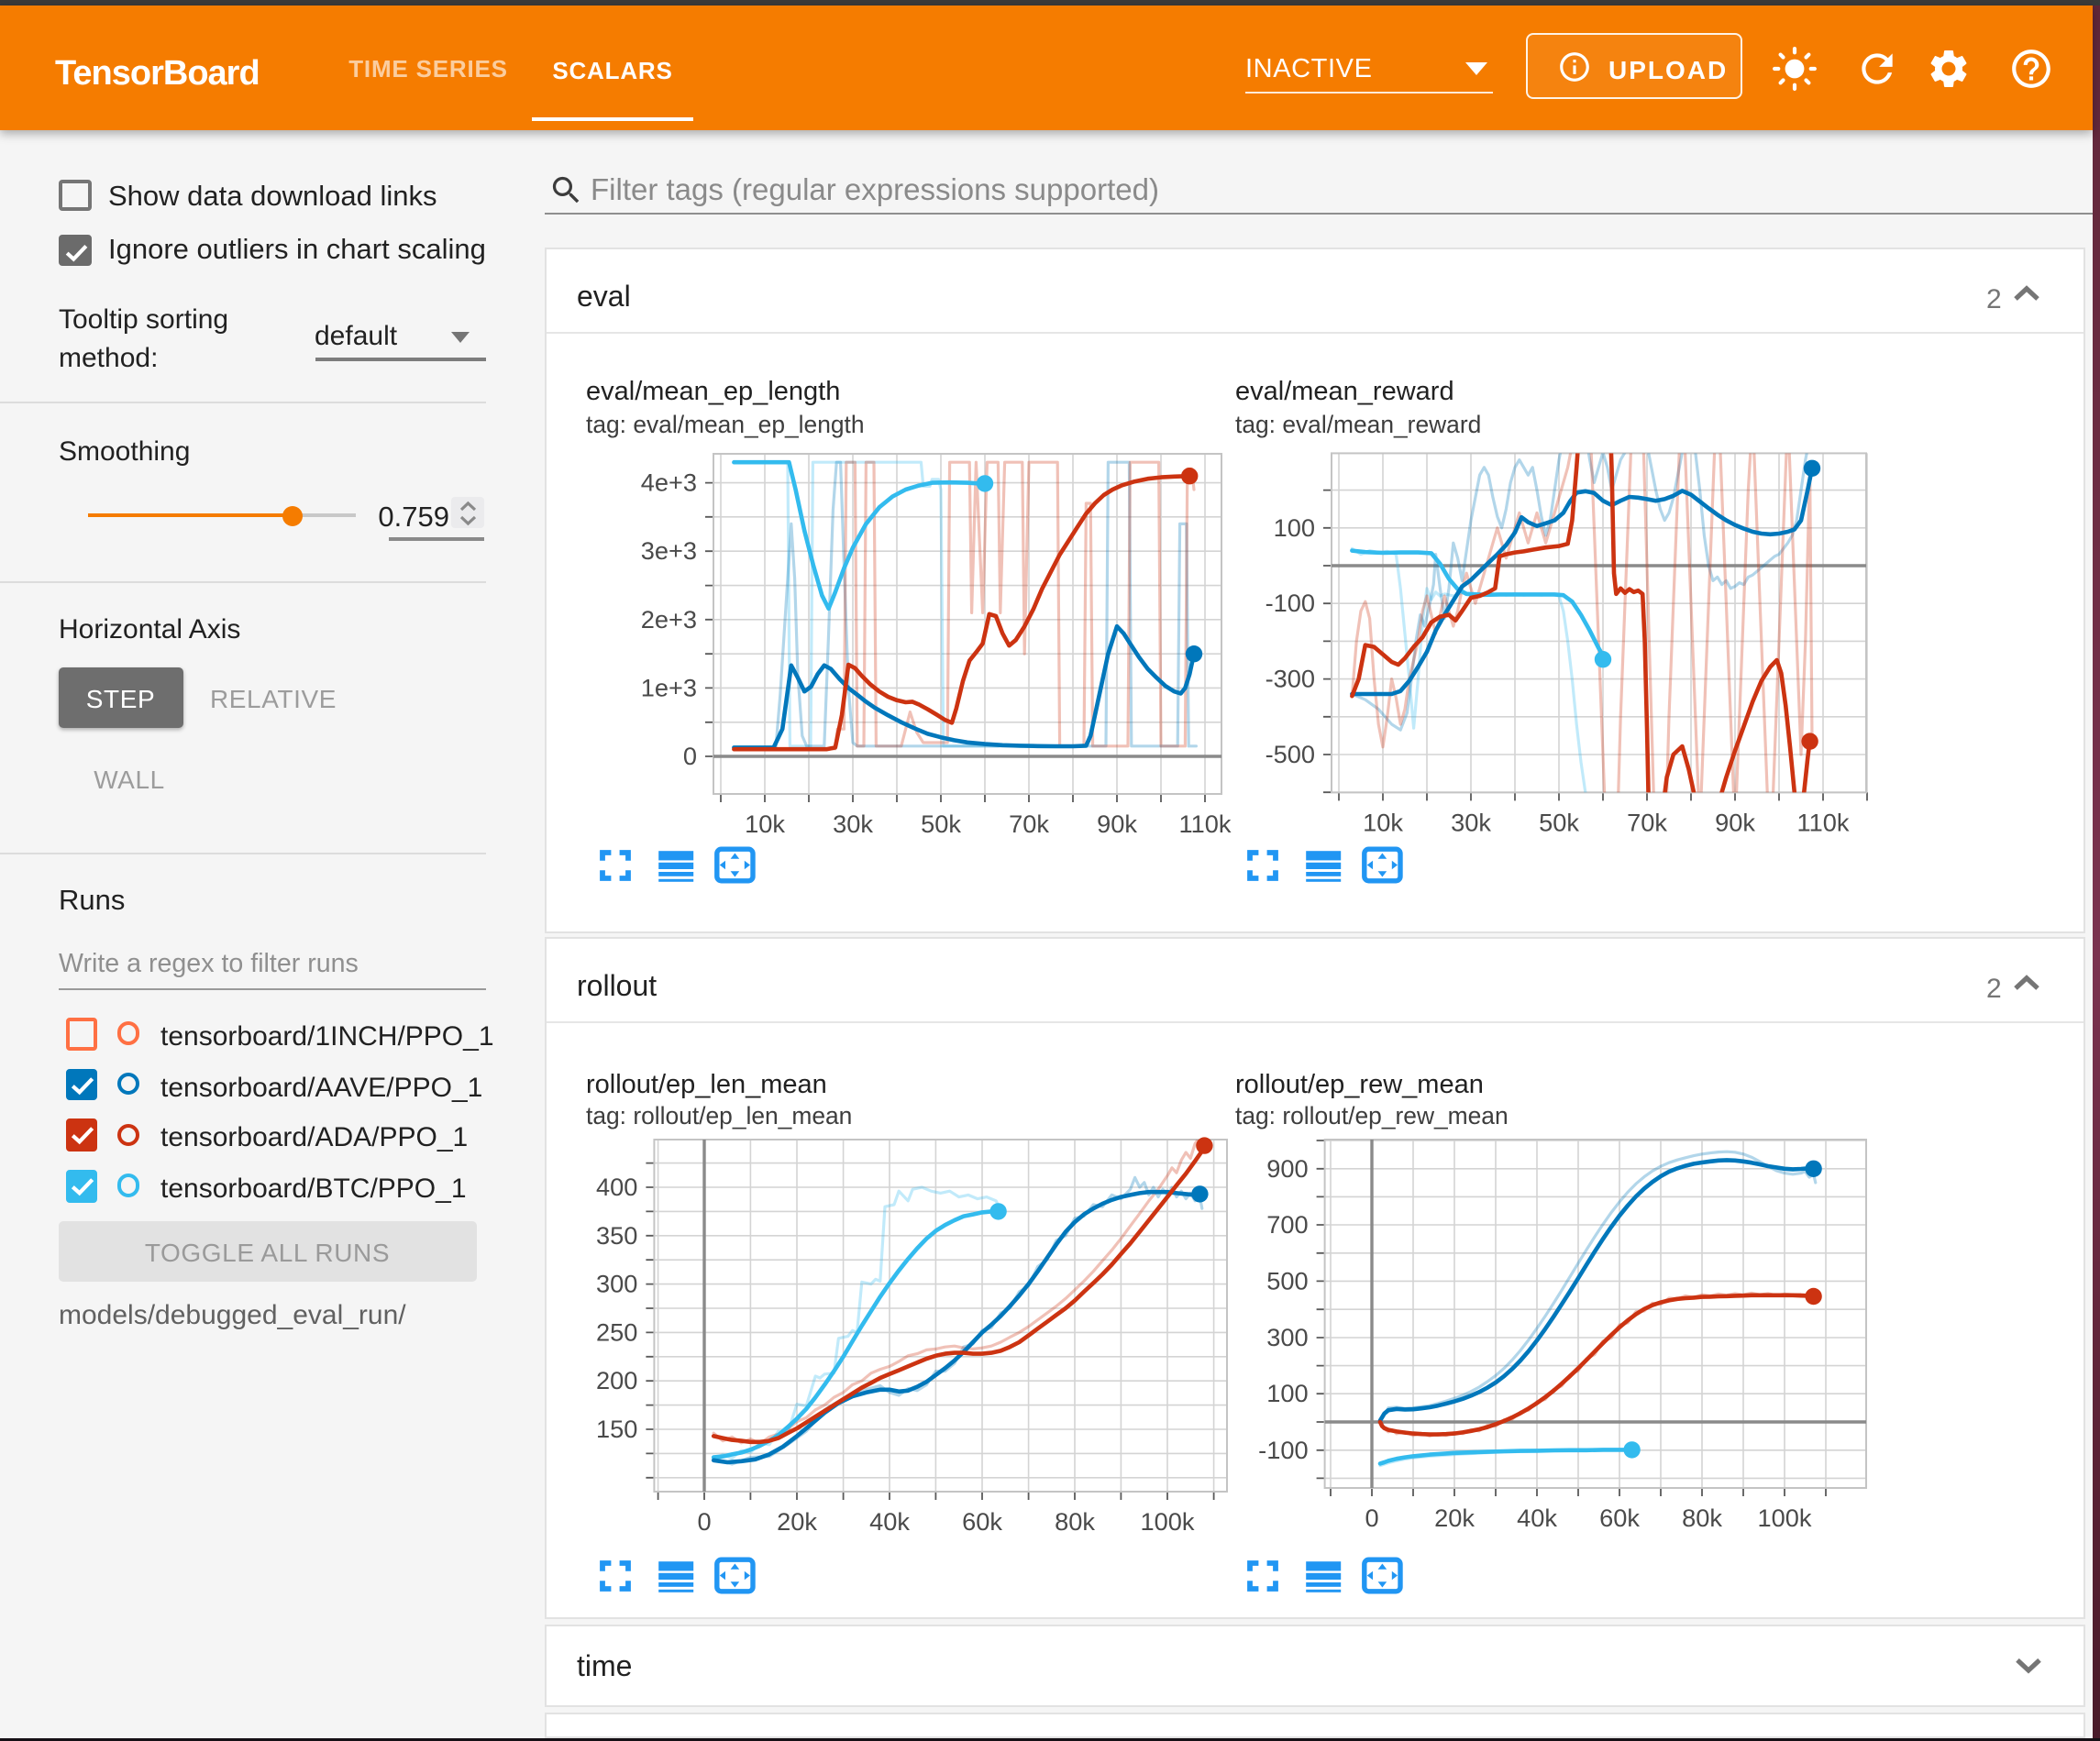 The width and height of the screenshot is (2100, 1741). Describe the element at coordinates (1290, 753) in the screenshot. I see `svg-text: -500` at that location.